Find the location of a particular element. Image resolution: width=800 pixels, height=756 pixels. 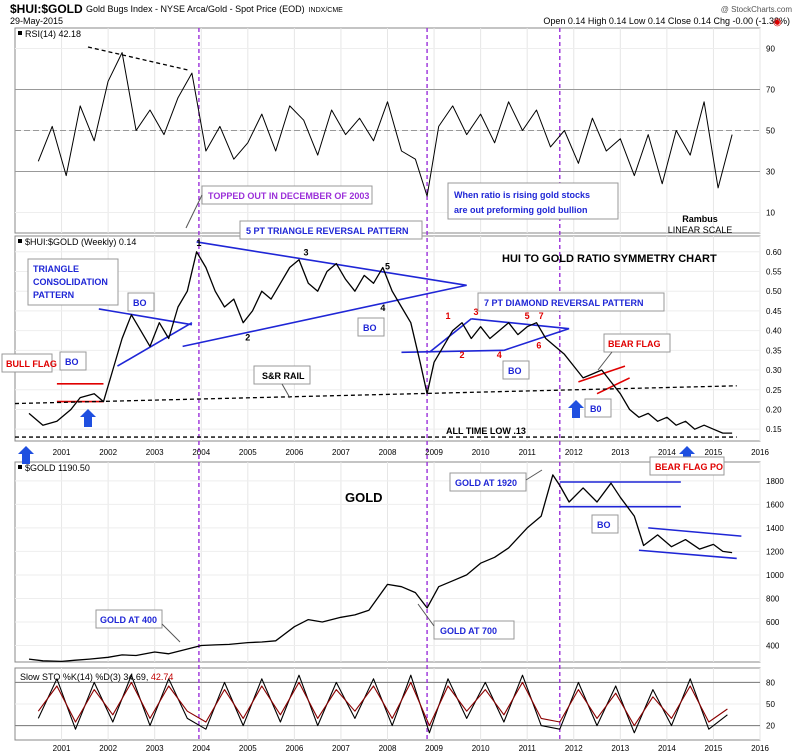

triangle-bottom-trendline is located at coordinates (155, 344).